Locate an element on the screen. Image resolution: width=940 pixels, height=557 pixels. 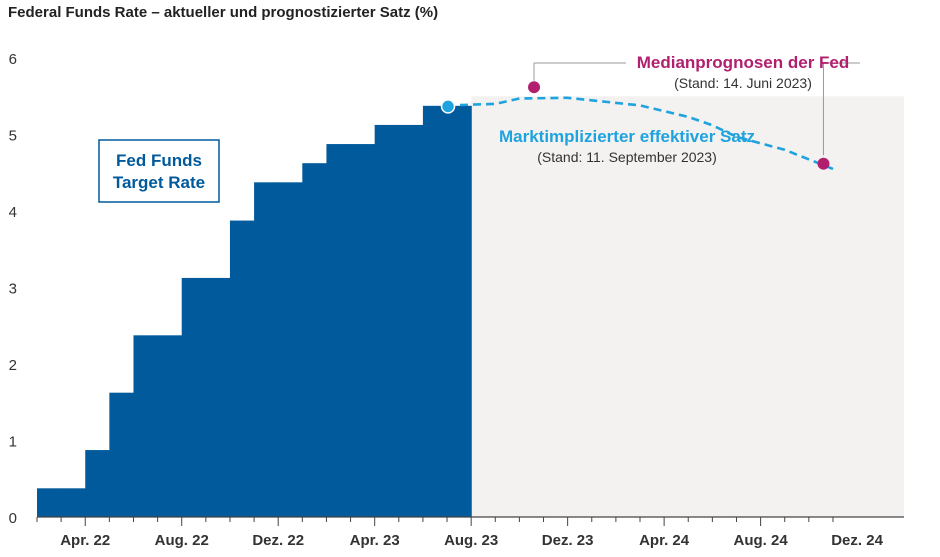
y-tick-label: 3 is located at coordinates (13, 289).